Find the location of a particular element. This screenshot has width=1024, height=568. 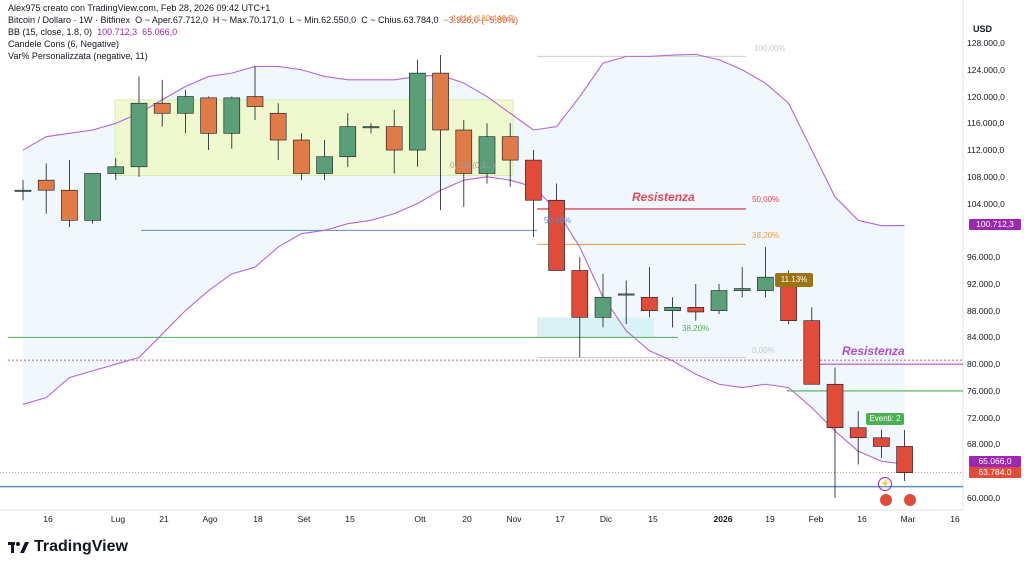

tradingview-logo: TradingView is located at coordinates (68, 547).